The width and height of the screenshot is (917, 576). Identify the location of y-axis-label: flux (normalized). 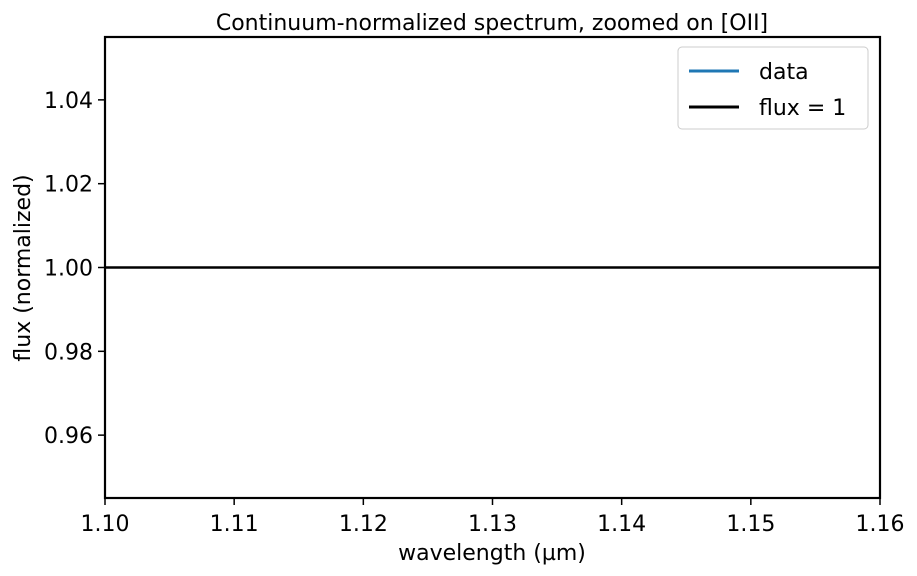
(23, 267).